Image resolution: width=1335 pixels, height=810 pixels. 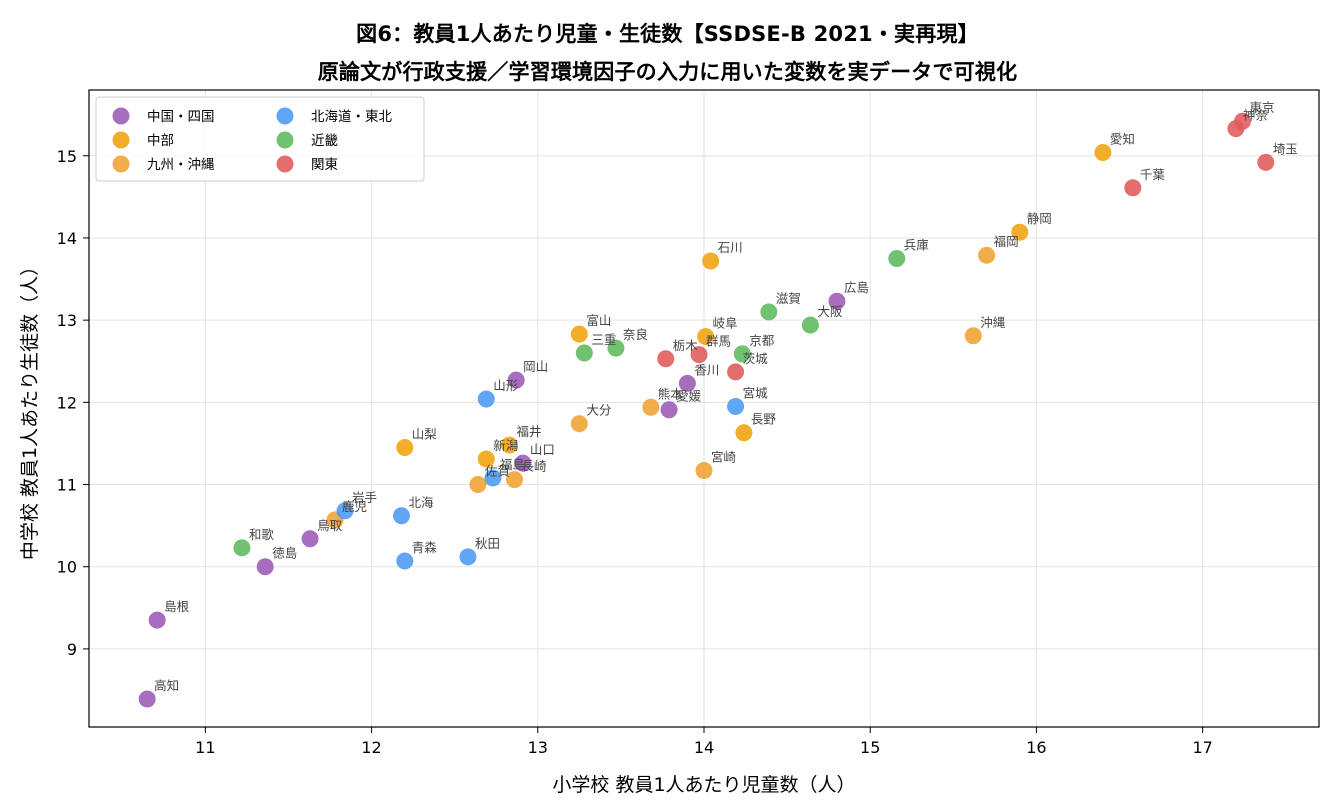 What do you see at coordinates (512, 464) in the screenshot?
I see `point-label: 福島` at bounding box center [512, 464].